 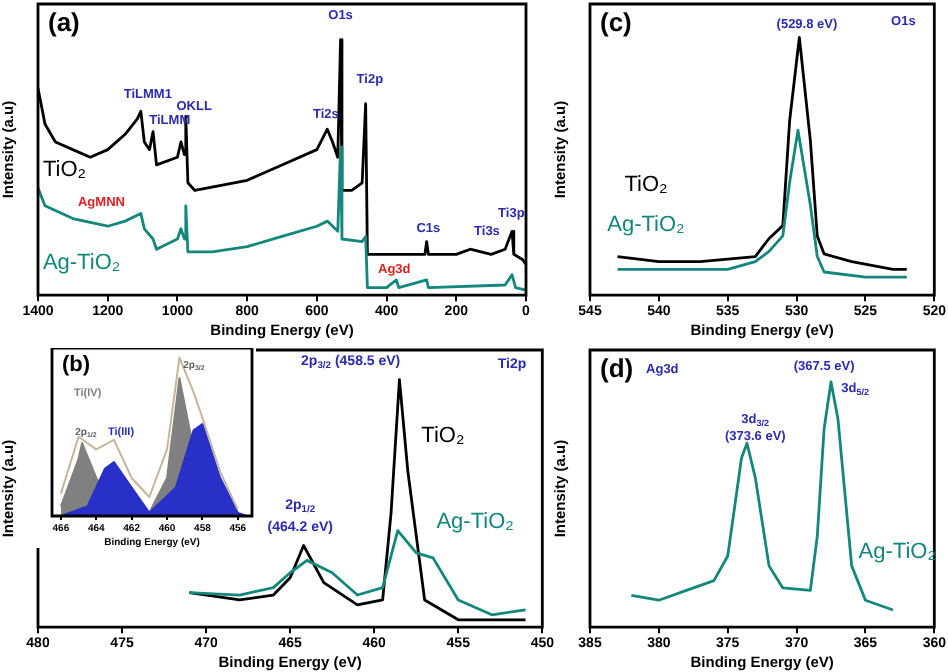 What do you see at coordinates (616, 21) in the screenshot?
I see `chart-title: (c)` at bounding box center [616, 21].